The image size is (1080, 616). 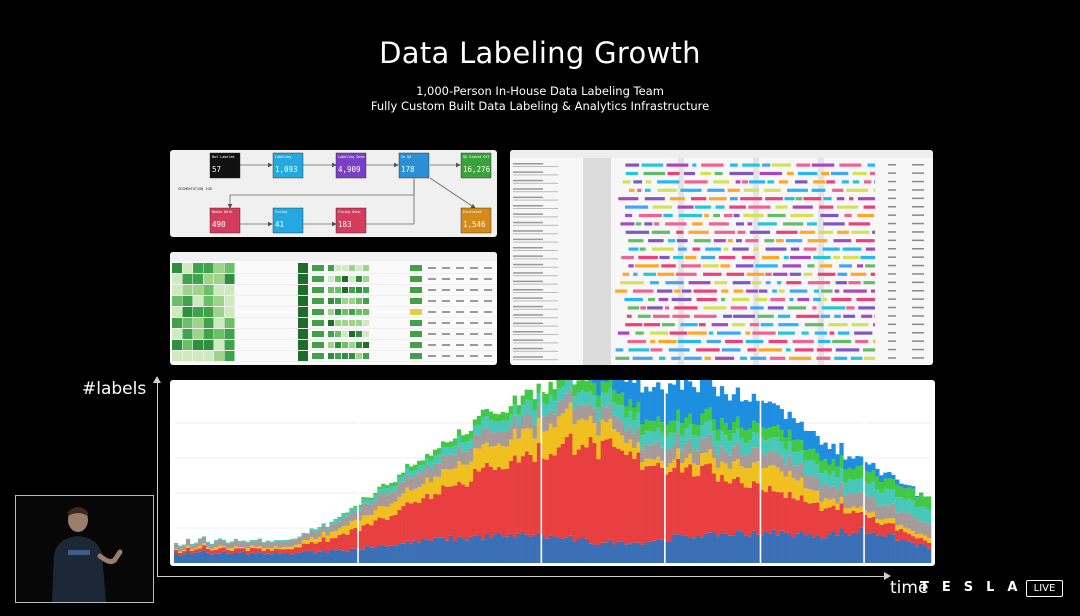 I want to click on pipeline-node-value: 1,093, so click(x=286, y=169).